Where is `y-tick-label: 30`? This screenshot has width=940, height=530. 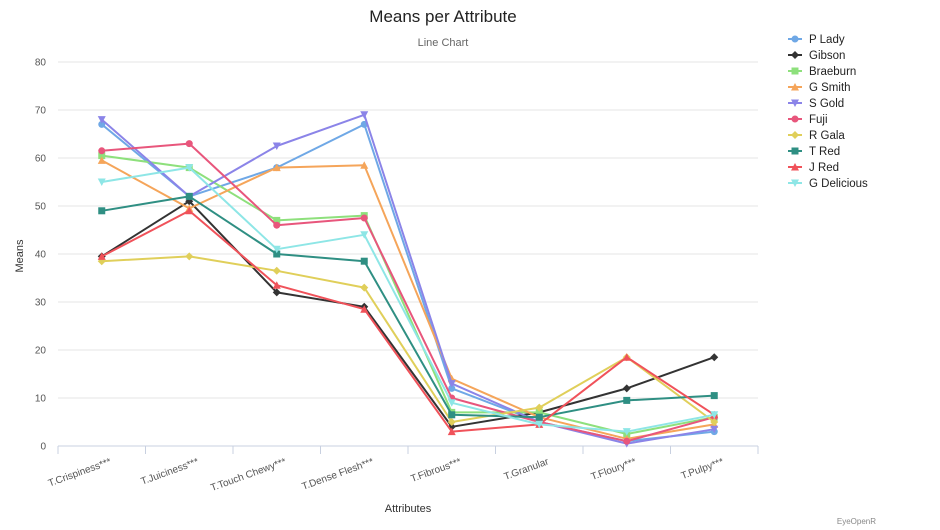
y-tick-label: 30 is located at coordinates (41, 303).